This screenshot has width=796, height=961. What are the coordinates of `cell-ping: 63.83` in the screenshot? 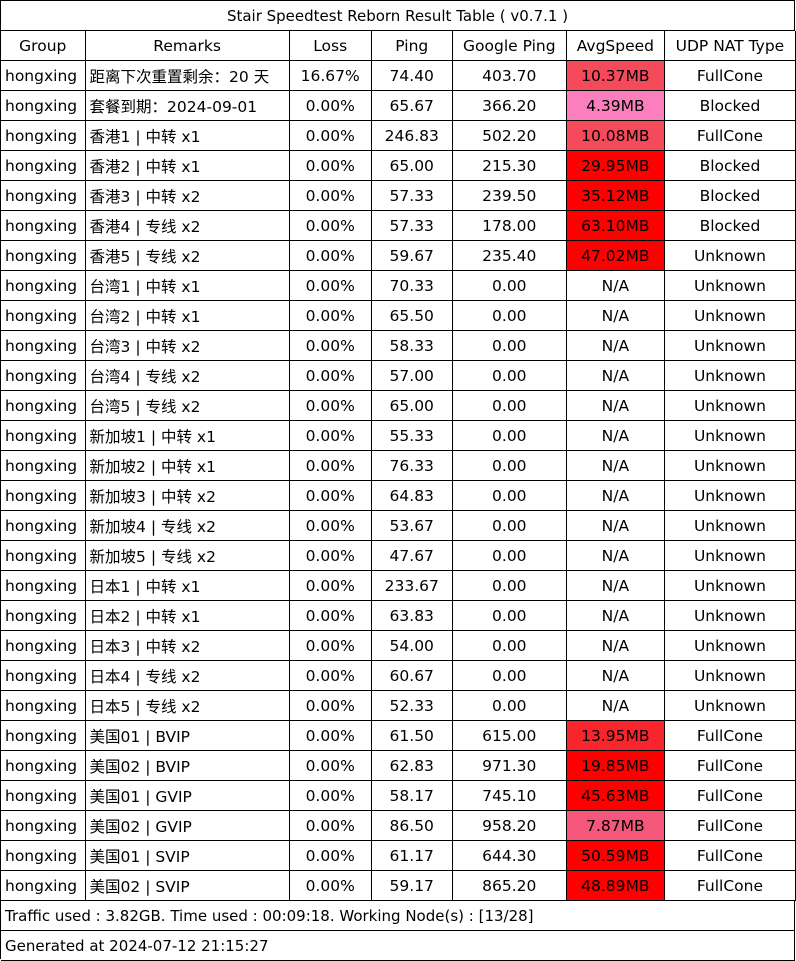 It's located at (412, 615).